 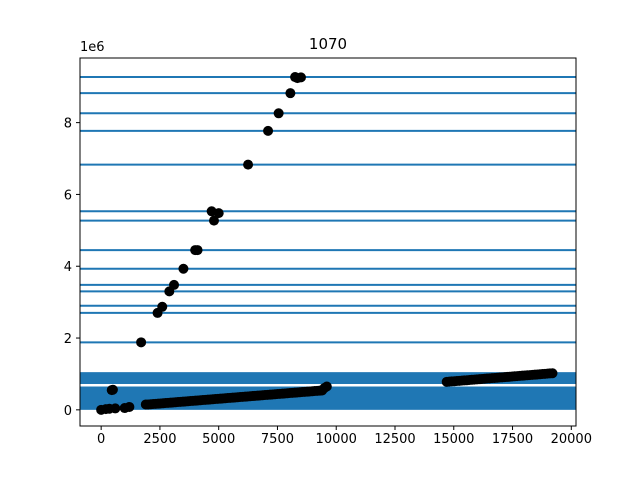 What do you see at coordinates (101, 439) in the screenshot?
I see `x-tick-label: 0` at bounding box center [101, 439].